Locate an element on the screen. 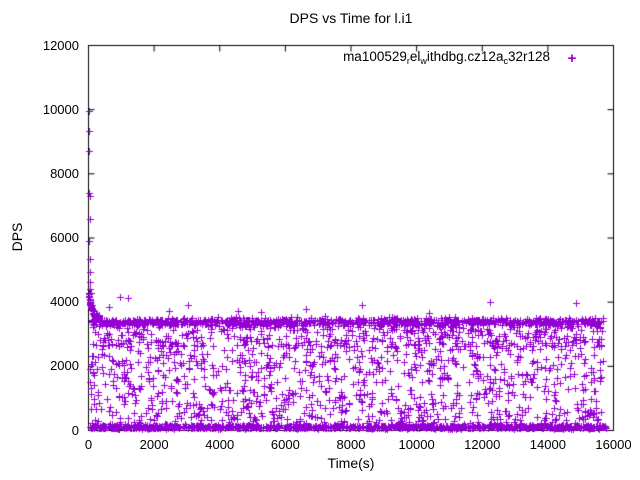 This screenshot has height=480, width=640. legend-subscript: c is located at coordinates (505, 61).